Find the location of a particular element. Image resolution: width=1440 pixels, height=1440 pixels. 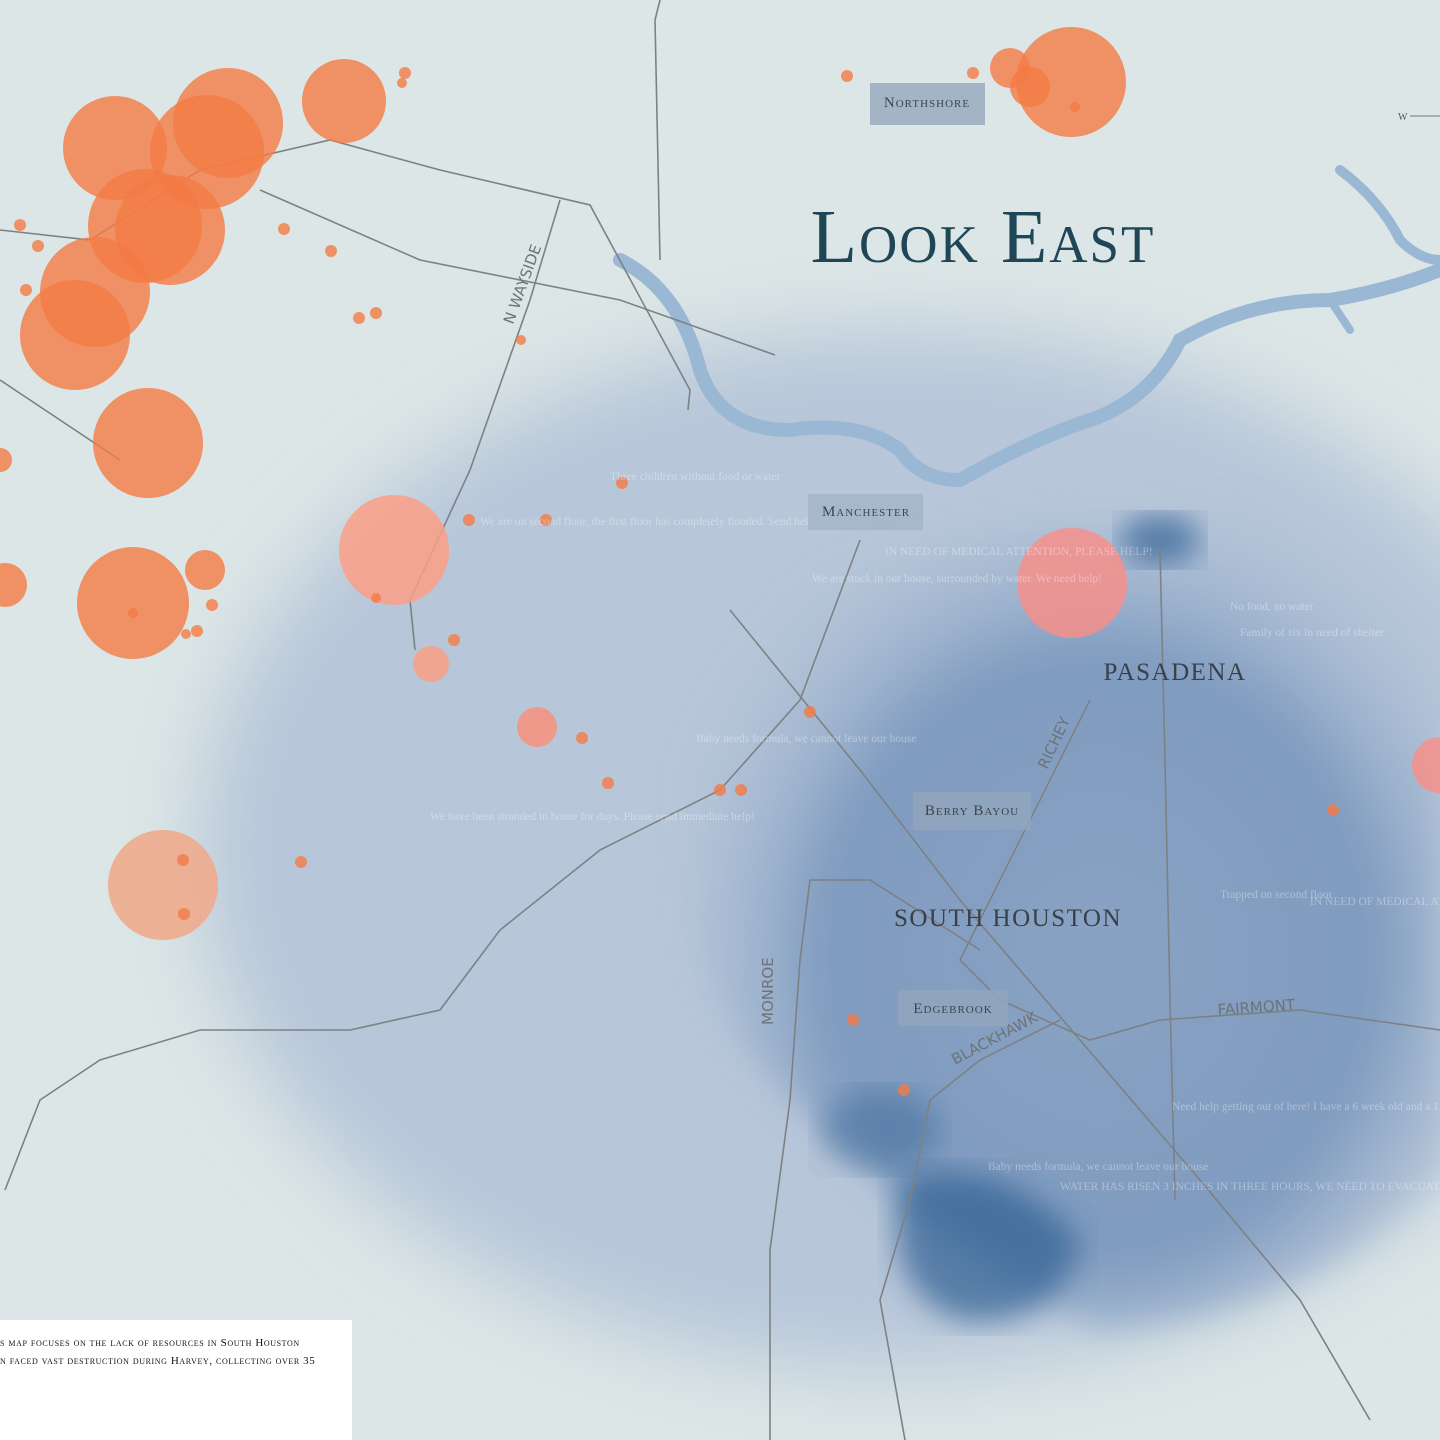

caption-box is located at coordinates (176, 1380).